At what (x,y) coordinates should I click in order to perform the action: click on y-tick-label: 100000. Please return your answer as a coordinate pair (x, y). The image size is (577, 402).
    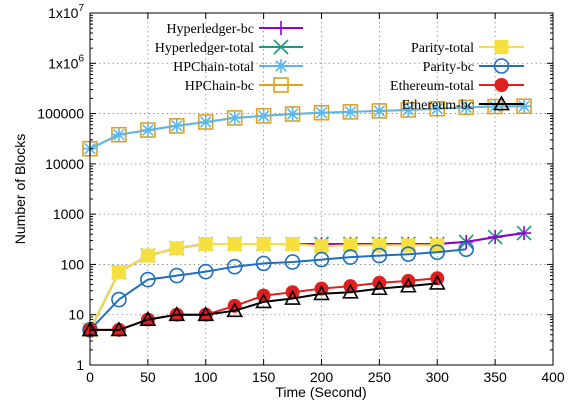
    Looking at the image, I should click on (60, 114).